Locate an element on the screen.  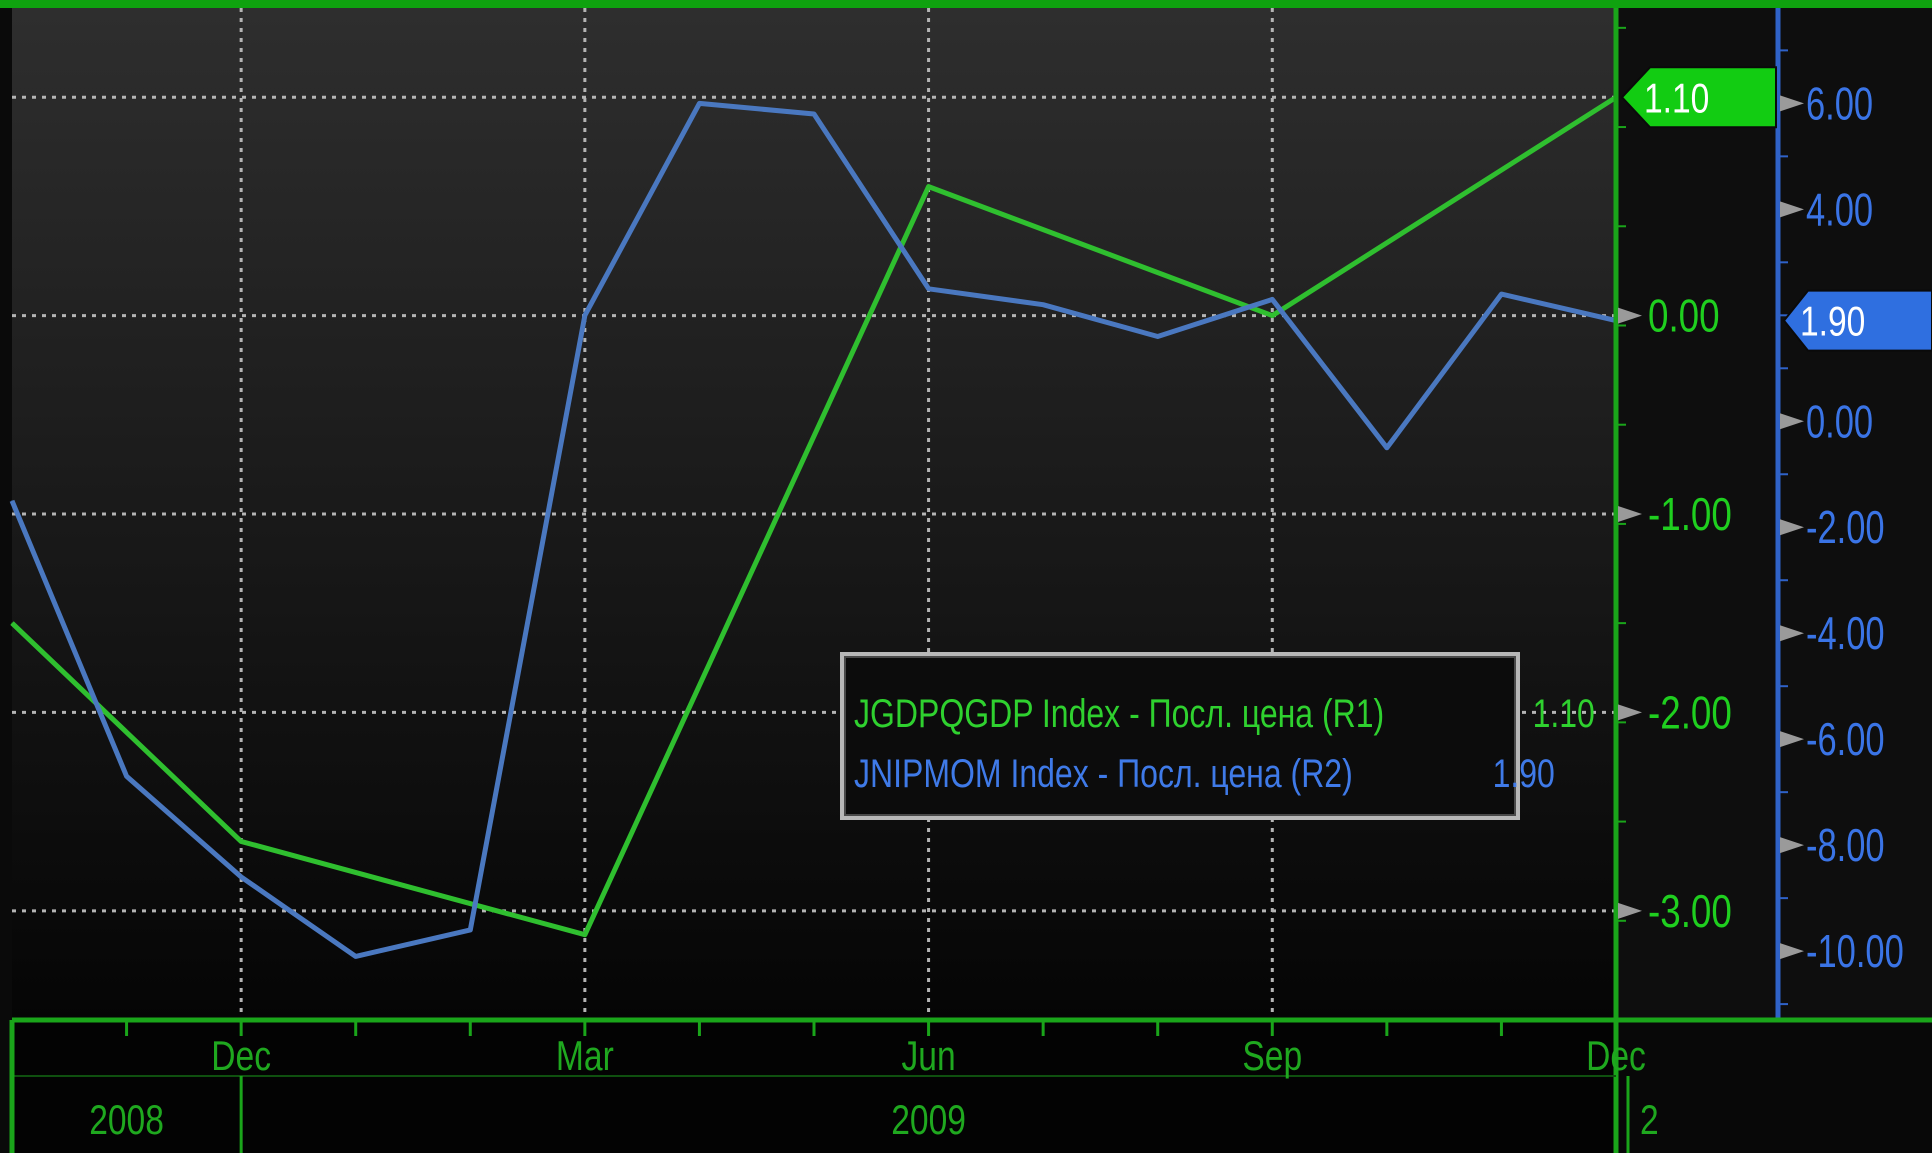
r2-last-value-label: 1.90 is located at coordinates (1832, 322).